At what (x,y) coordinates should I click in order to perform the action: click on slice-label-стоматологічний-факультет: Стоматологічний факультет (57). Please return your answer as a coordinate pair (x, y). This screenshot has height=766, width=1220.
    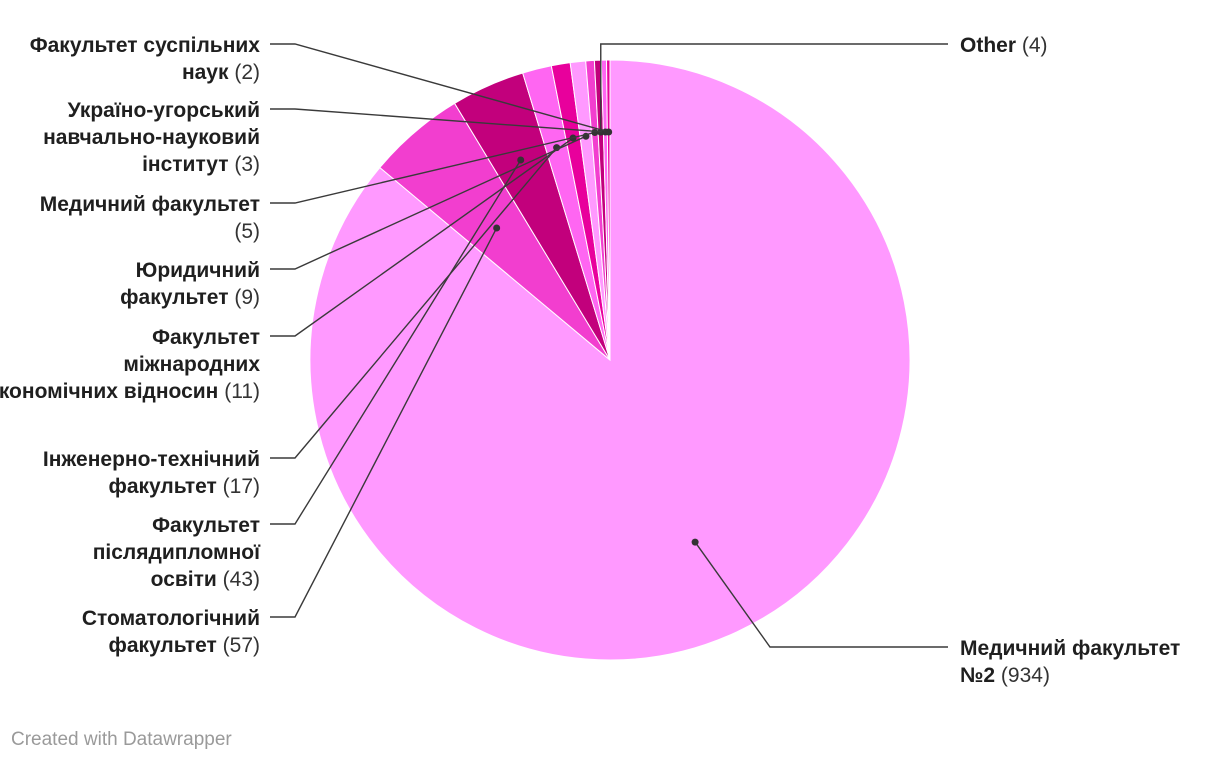
    Looking at the image, I should click on (171, 632).